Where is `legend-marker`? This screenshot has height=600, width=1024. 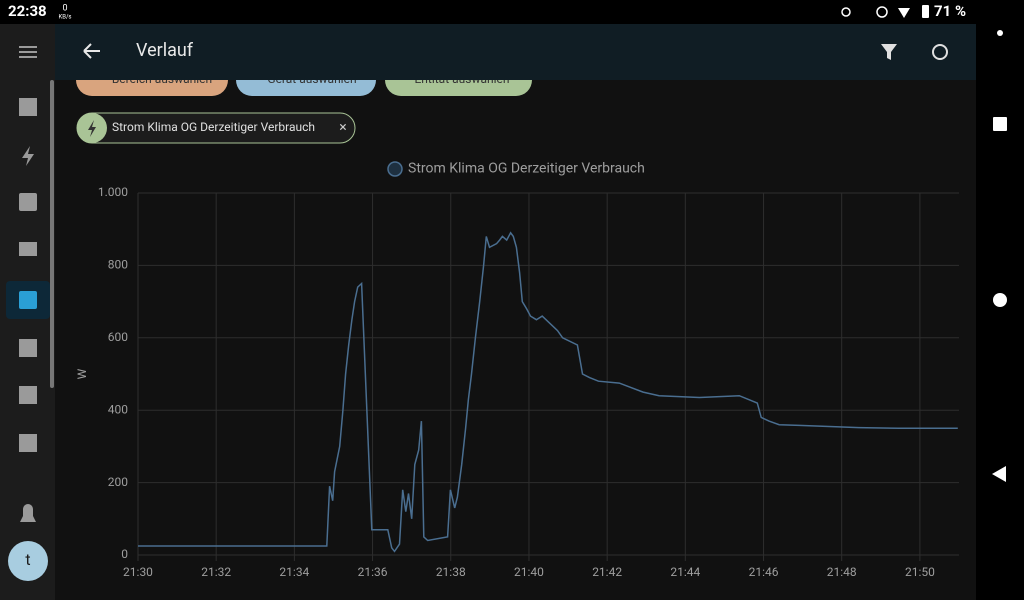
legend-marker is located at coordinates (395, 169).